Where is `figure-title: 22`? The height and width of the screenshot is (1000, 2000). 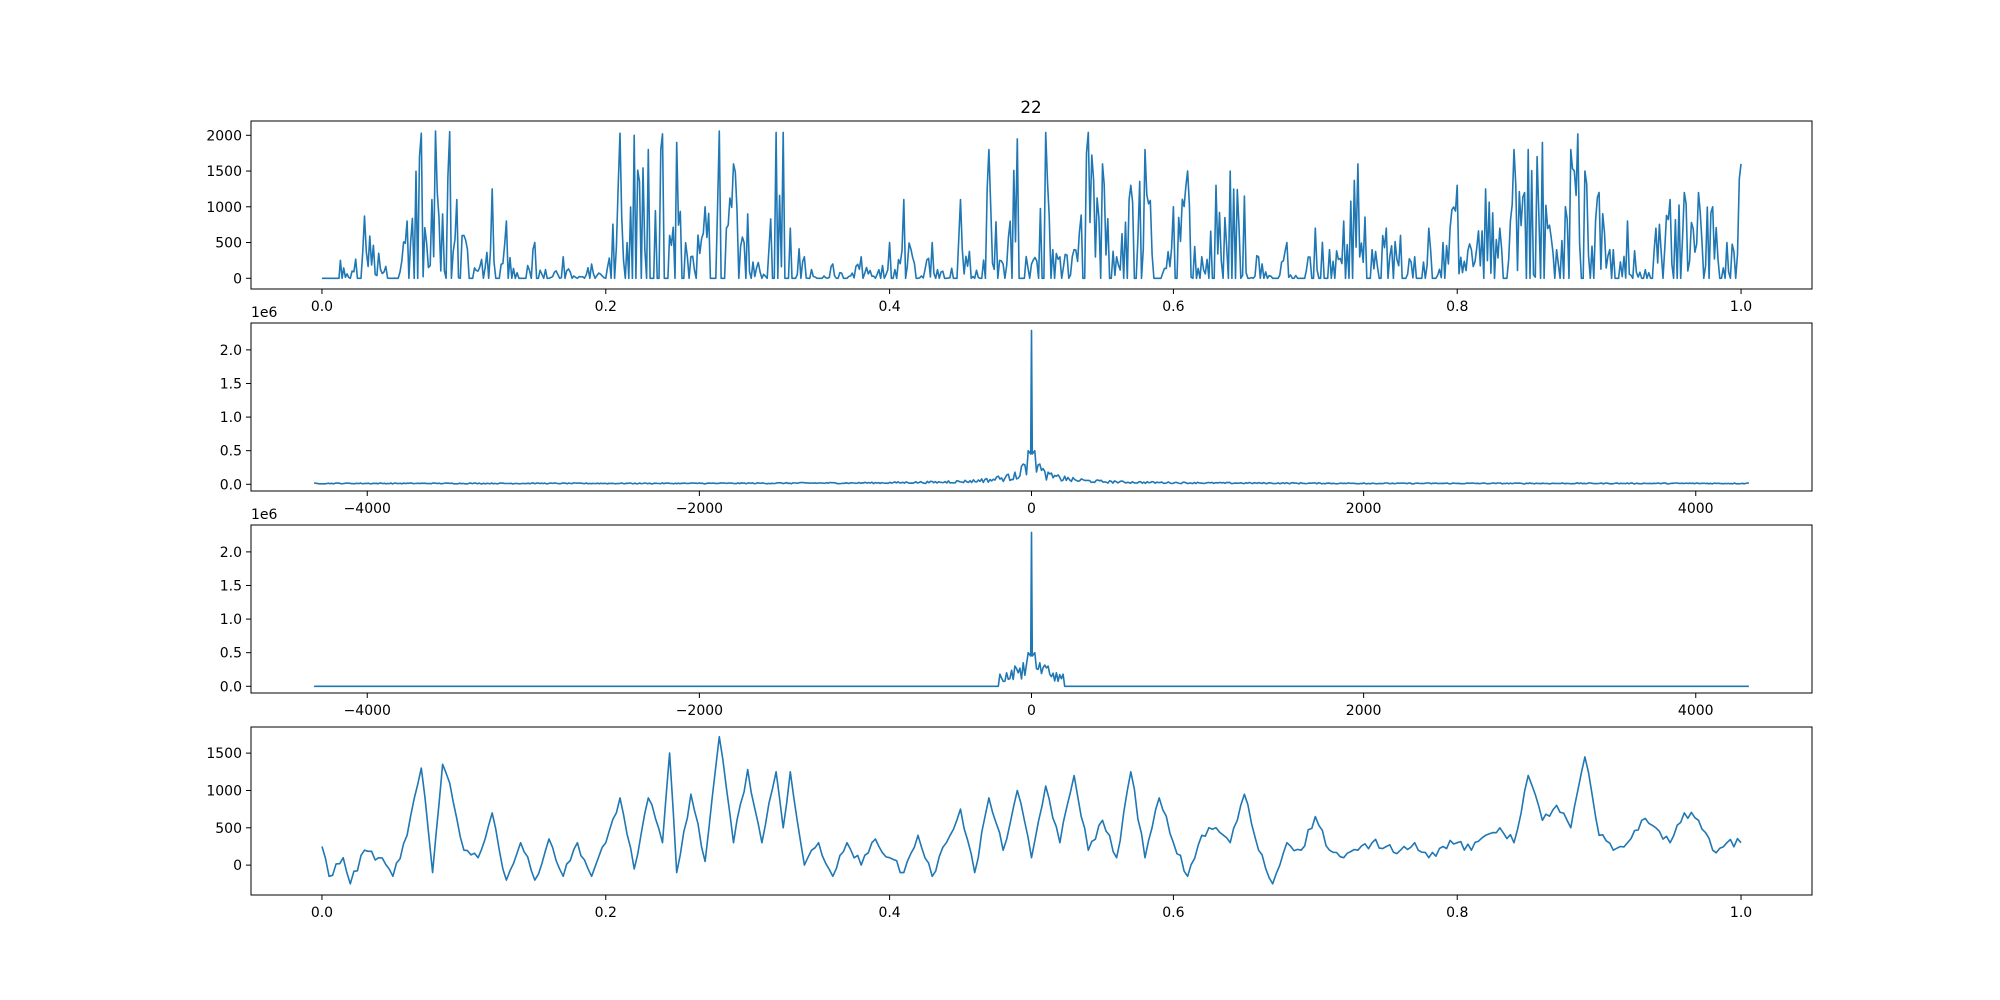 figure-title: 22 is located at coordinates (1030, 107).